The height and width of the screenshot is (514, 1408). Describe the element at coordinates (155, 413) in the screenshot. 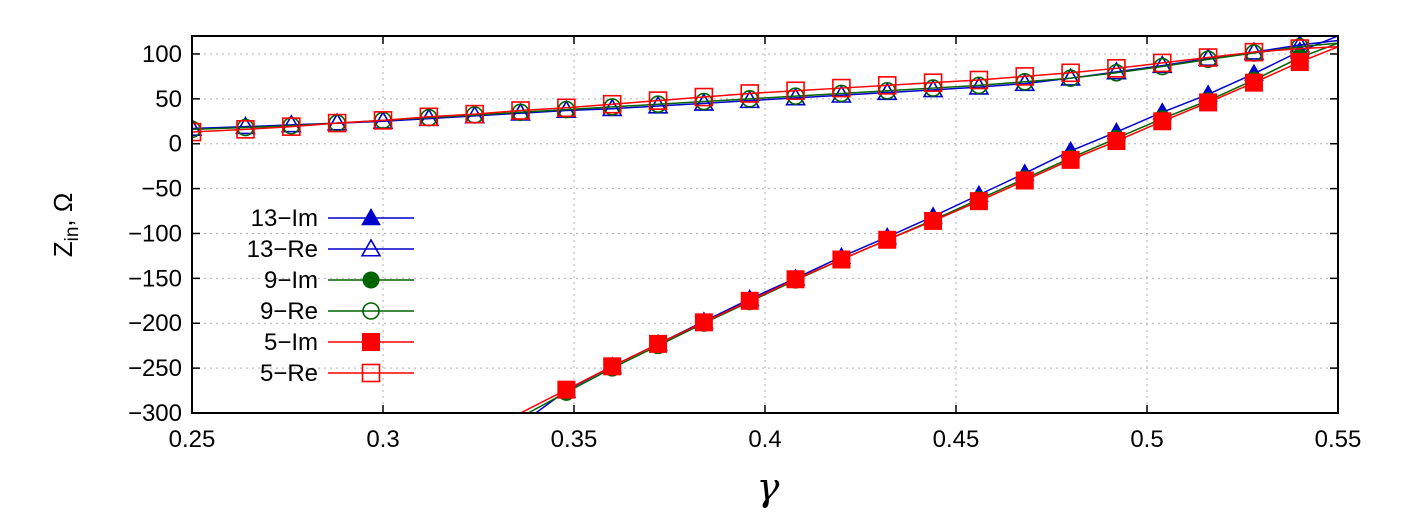

I see `y-tick-label: −300` at that location.